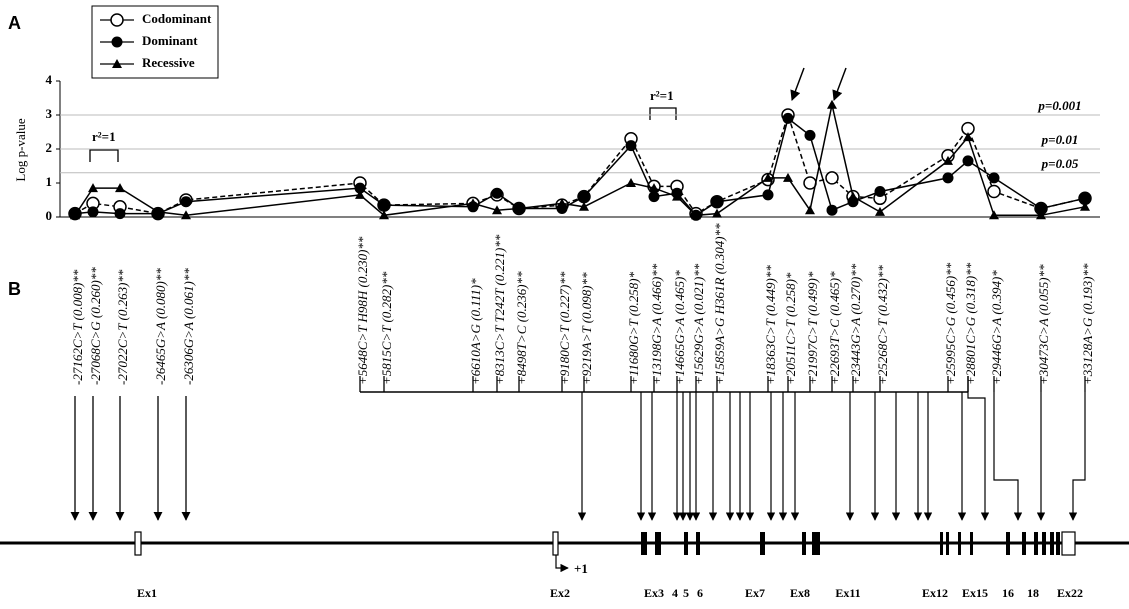 The width and height of the screenshot is (1129, 609). What do you see at coordinates (698, 324) in the screenshot?
I see `snp-label: +15629G>A (0.021)**` at bounding box center [698, 324].